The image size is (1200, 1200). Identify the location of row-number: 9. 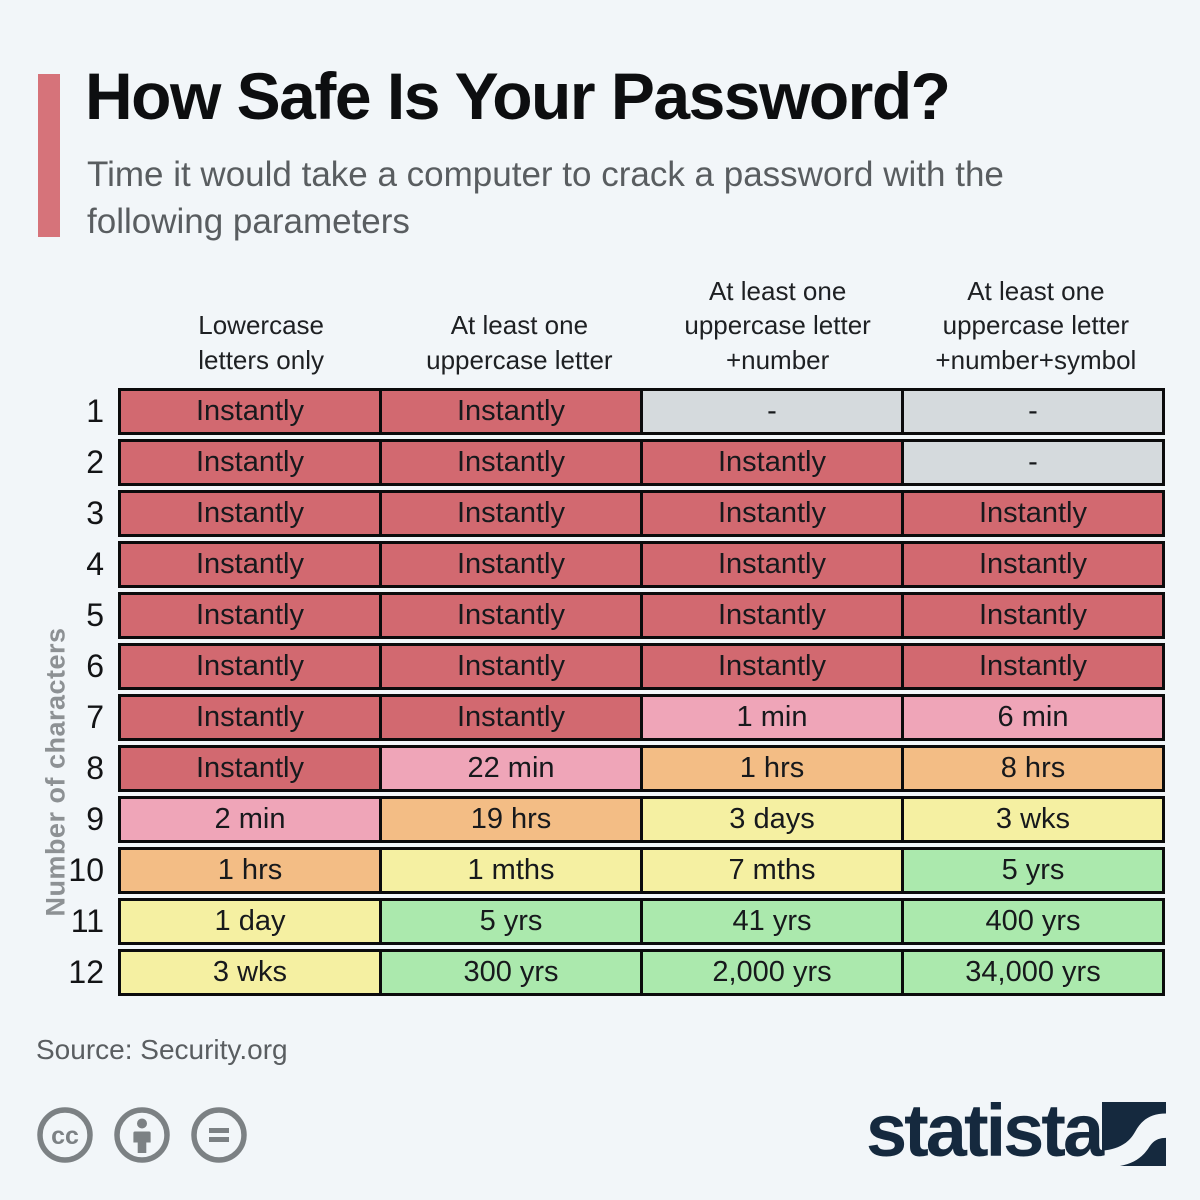
(95, 819).